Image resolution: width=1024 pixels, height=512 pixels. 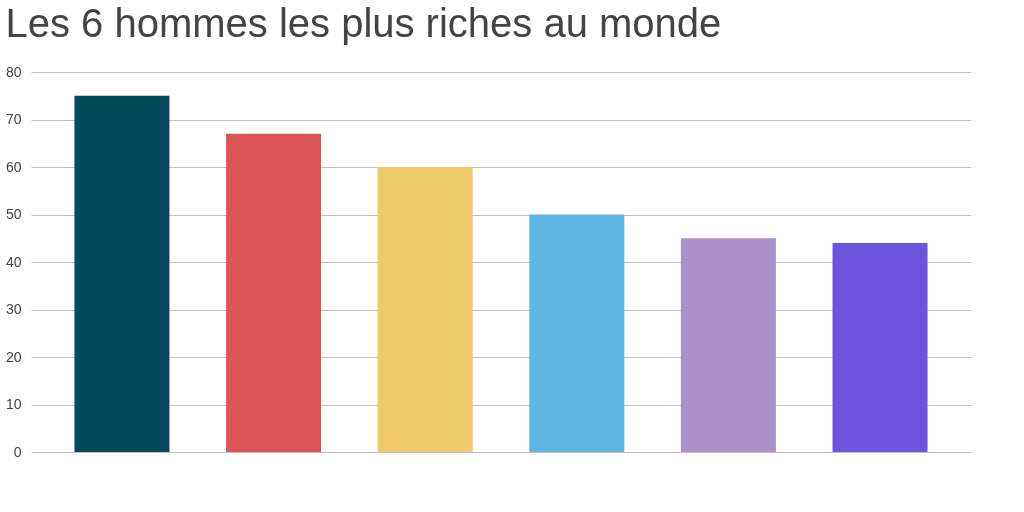 What do you see at coordinates (363, 23) in the screenshot?
I see `chart-title: Les 6 hommes les plus riches au monde` at bounding box center [363, 23].